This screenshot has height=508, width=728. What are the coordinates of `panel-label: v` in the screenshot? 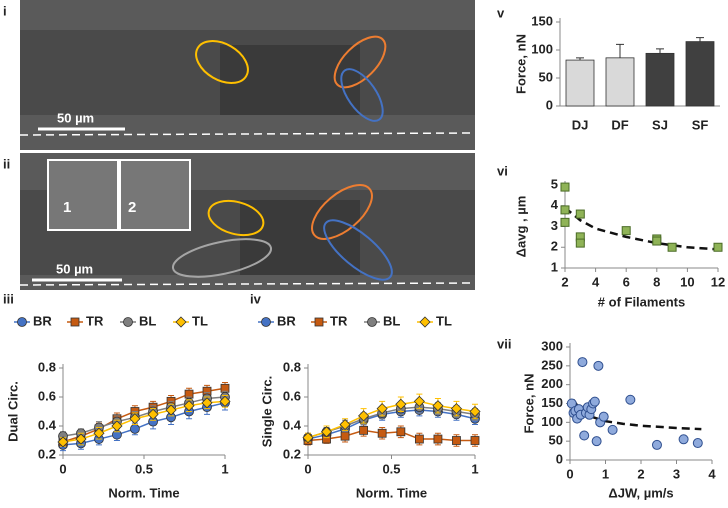 It's located at (501, 12).